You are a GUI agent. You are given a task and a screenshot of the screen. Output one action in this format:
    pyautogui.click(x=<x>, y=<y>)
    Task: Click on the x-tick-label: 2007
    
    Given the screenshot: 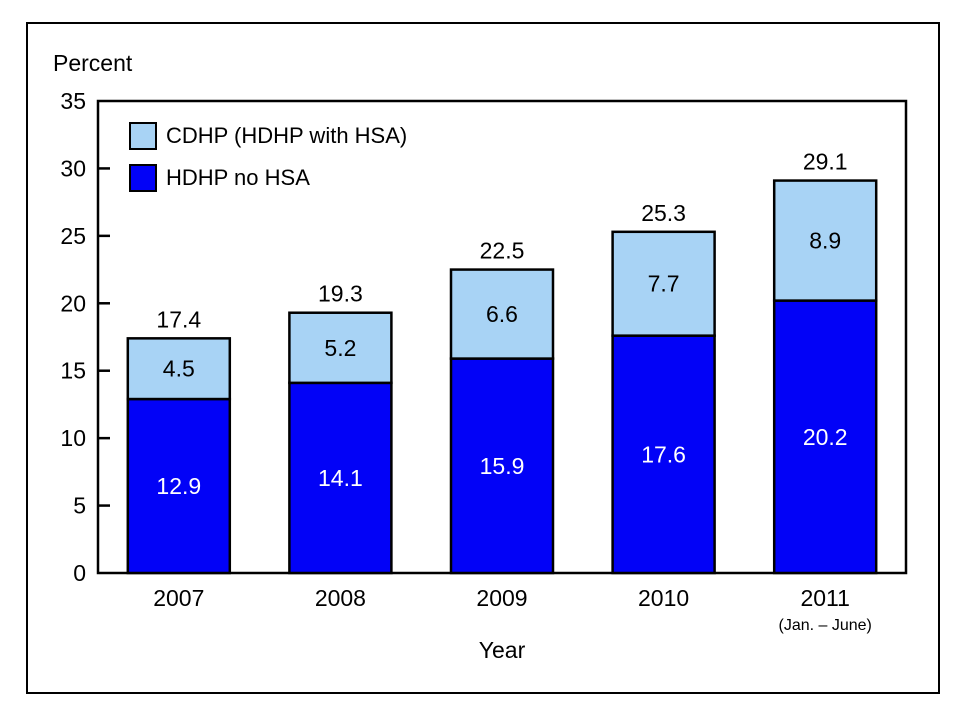 What is the action you would take?
    pyautogui.click(x=178, y=598)
    